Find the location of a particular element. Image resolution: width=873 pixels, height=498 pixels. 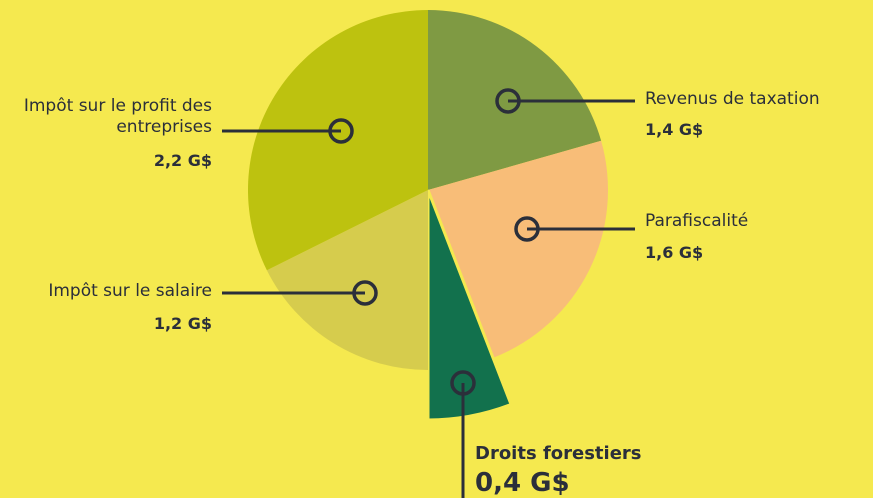

slice-label: Impôt sur le salaire is located at coordinates (130, 291).